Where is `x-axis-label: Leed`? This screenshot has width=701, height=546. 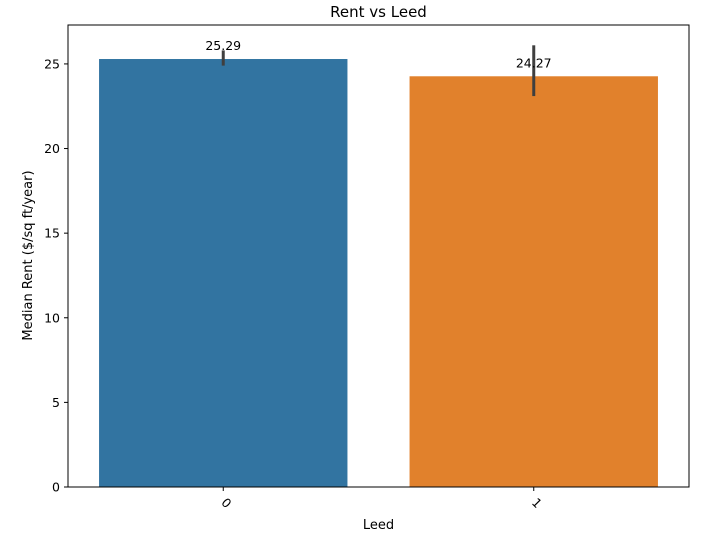
x-axis-label: Leed is located at coordinates (378, 525).